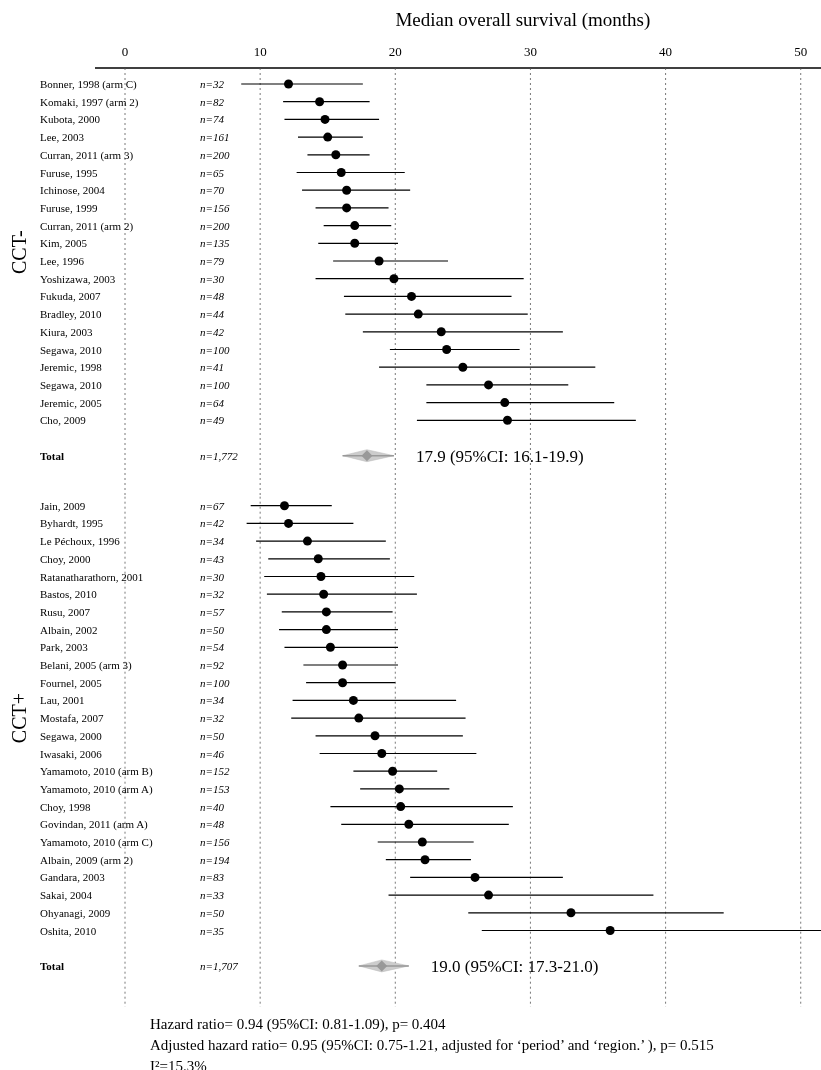 This screenshot has height=1070, width=821. Describe the element at coordinates (72, 523) in the screenshot. I see `y-tick-label: Byhardt, 1995` at that location.